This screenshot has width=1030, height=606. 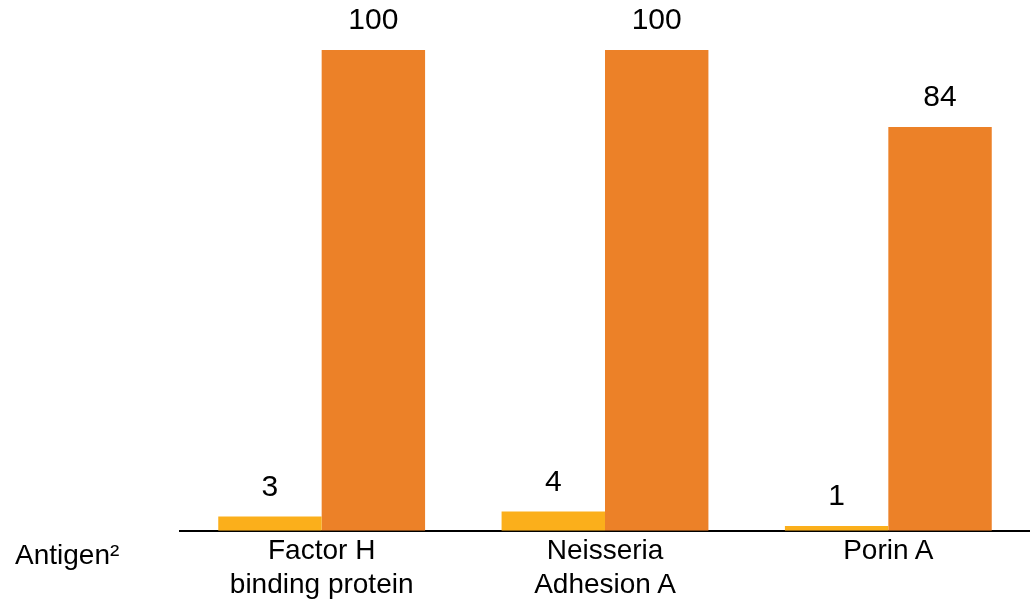 I want to click on data-label: 3, so click(x=270, y=485).